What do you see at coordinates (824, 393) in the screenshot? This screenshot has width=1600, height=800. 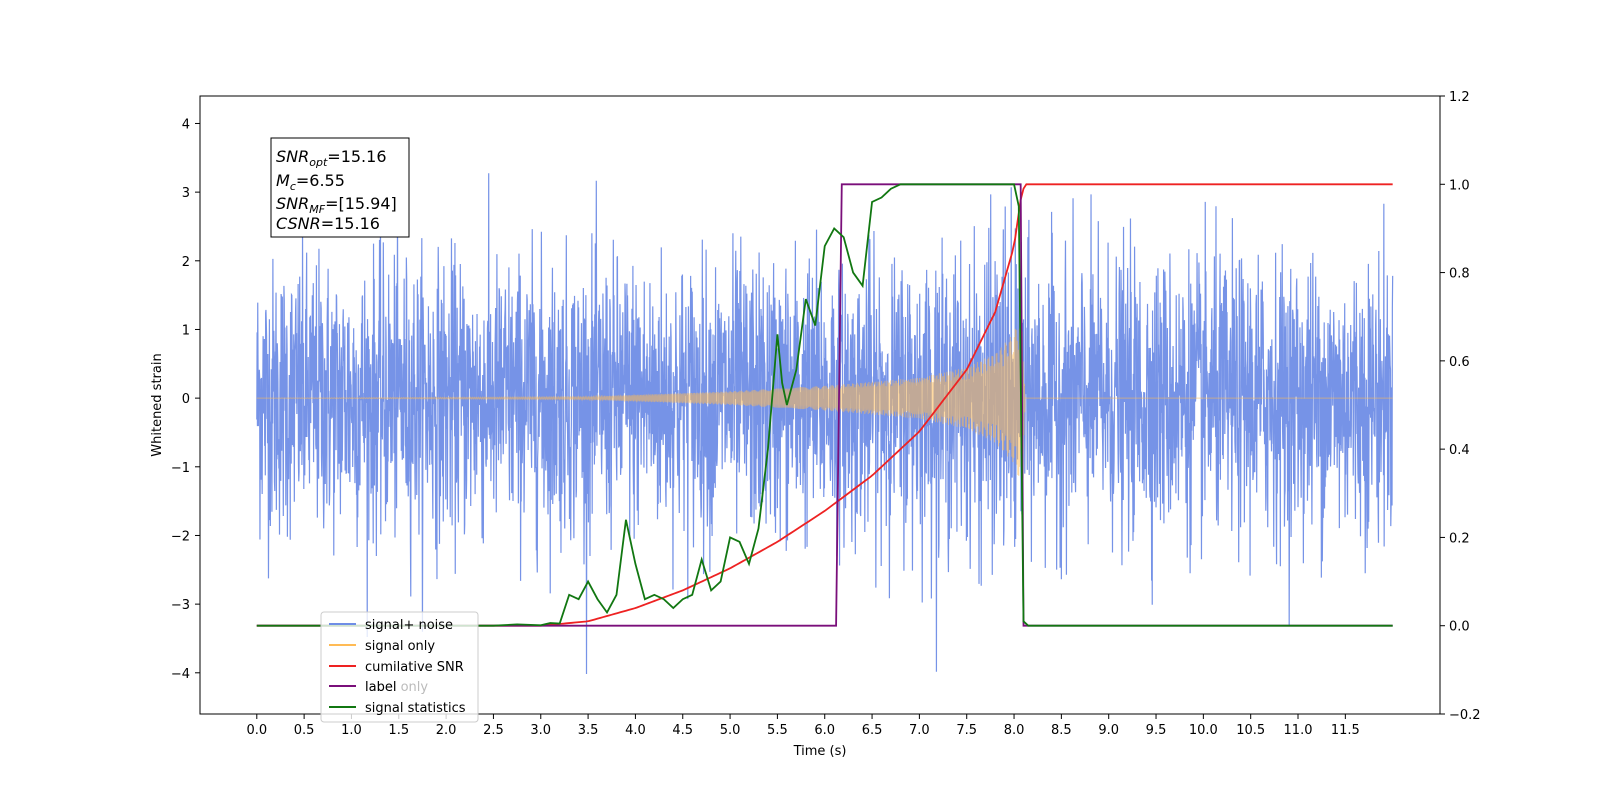 I see `series-signal-only-line` at bounding box center [824, 393].